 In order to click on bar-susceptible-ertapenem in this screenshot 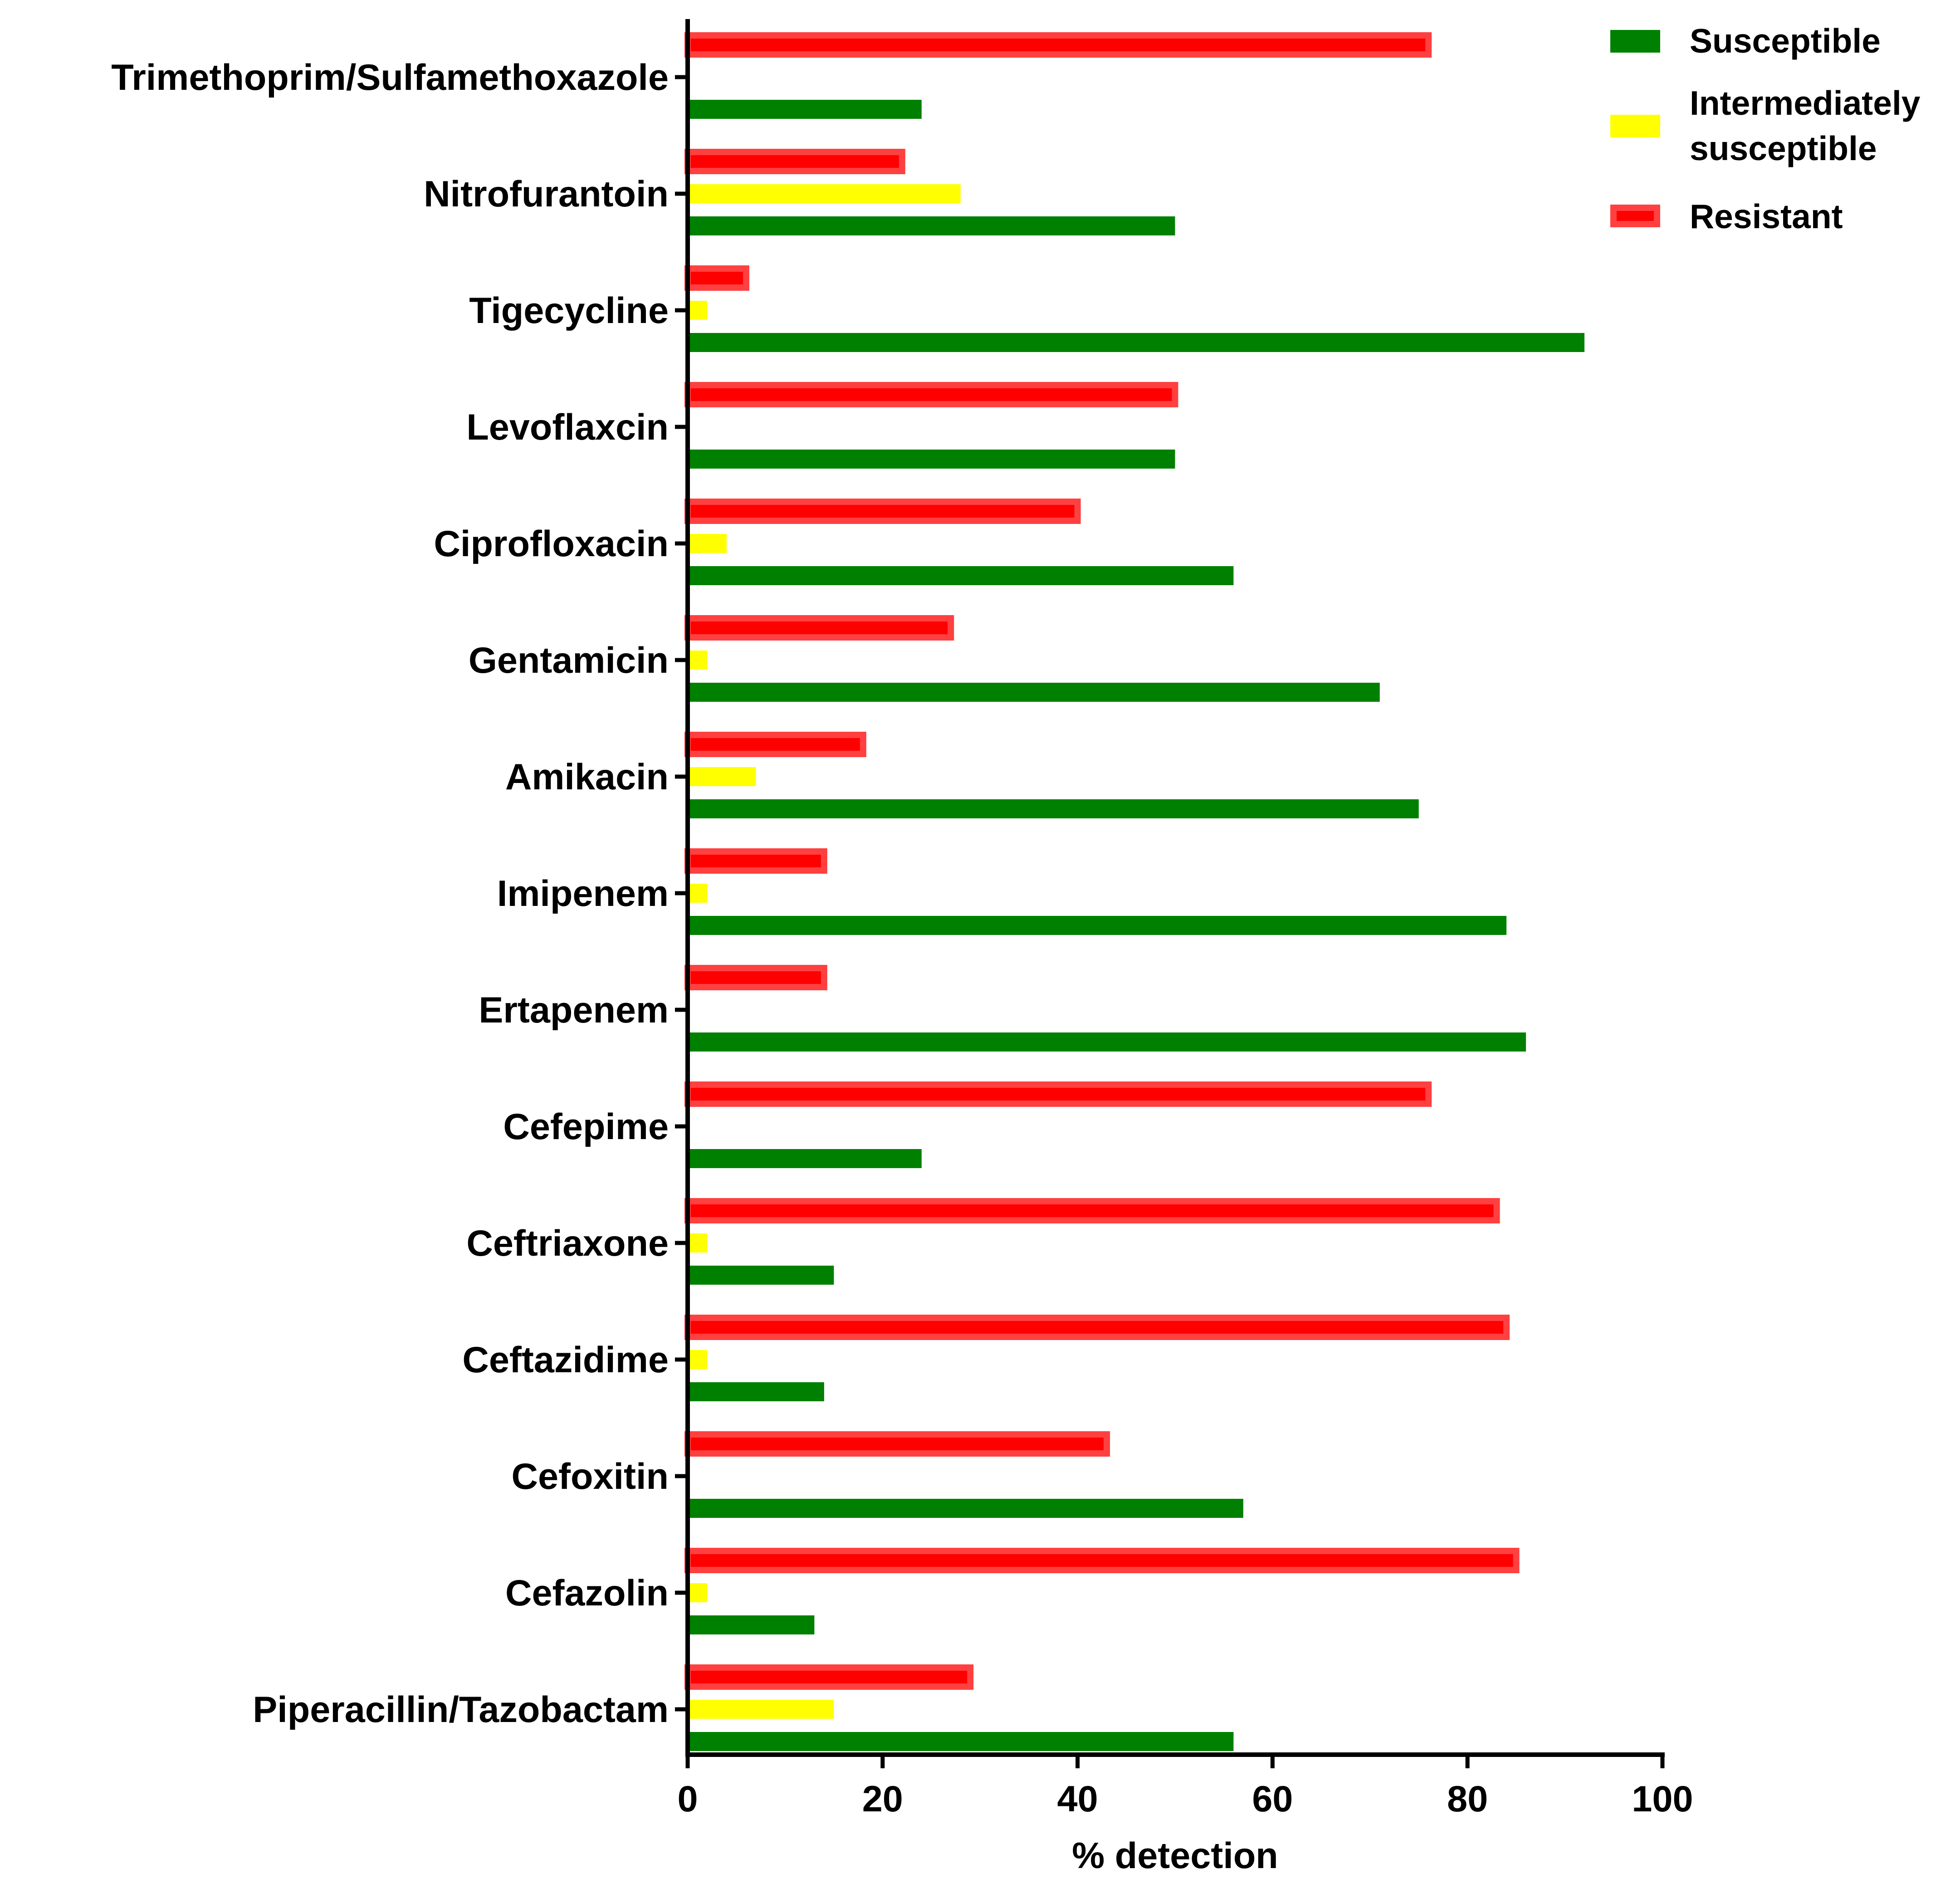, I will do `click(1107, 1042)`.